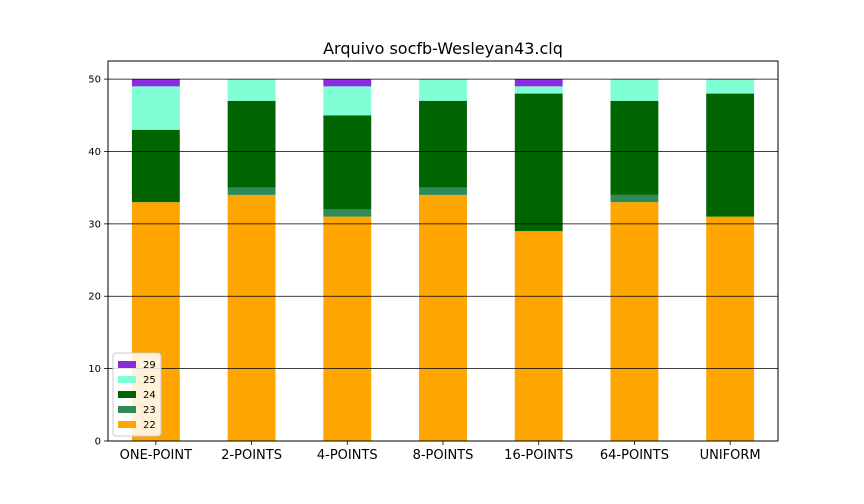  I want to click on y-tick-label: 0, so click(98, 442).